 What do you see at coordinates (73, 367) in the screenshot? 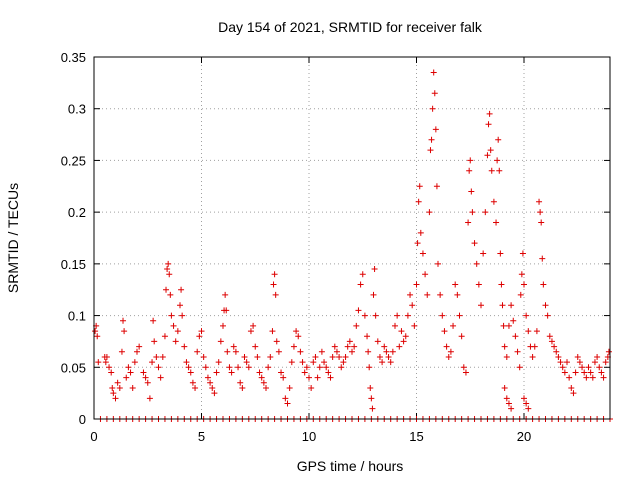
I see `y-tick-label: 0.05` at bounding box center [73, 367].